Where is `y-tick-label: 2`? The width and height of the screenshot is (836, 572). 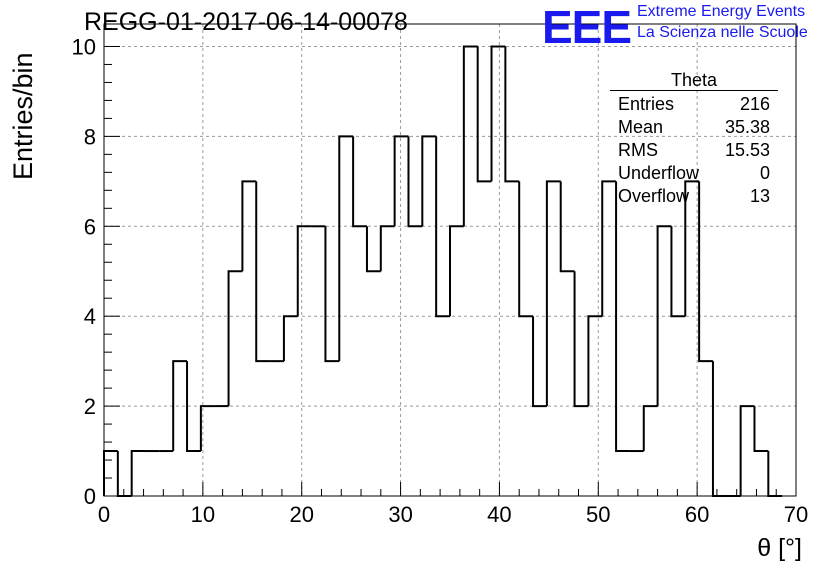 y-tick-label: 2 is located at coordinates (90, 406).